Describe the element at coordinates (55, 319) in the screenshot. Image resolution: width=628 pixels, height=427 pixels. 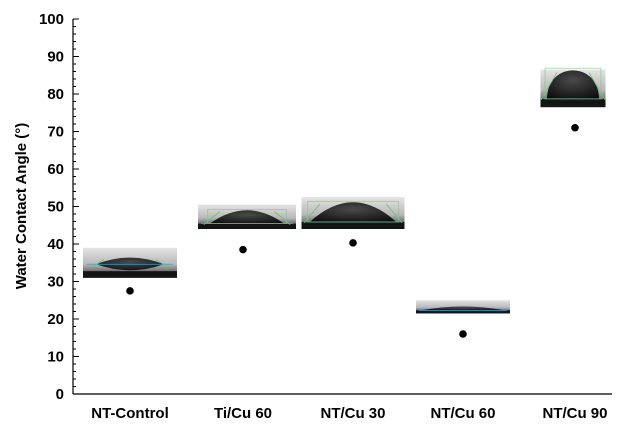
I see `y-tick-label: 20` at that location.